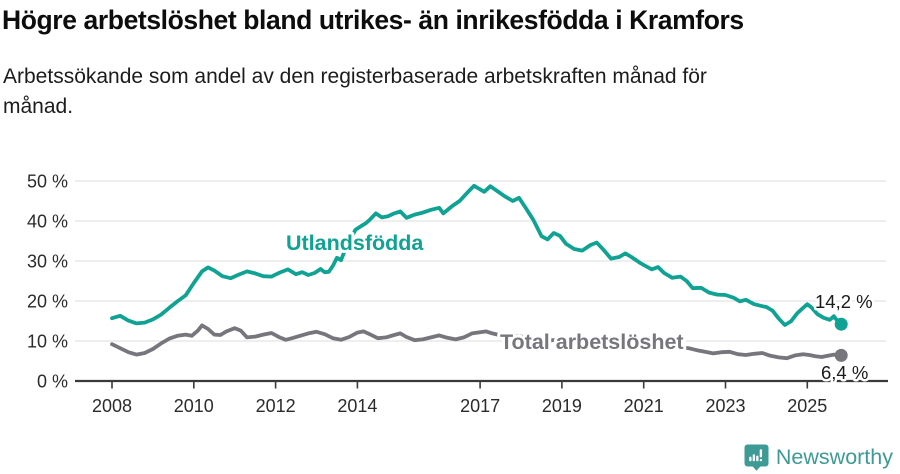  I want to click on x-tick-label: 2008, so click(112, 406).